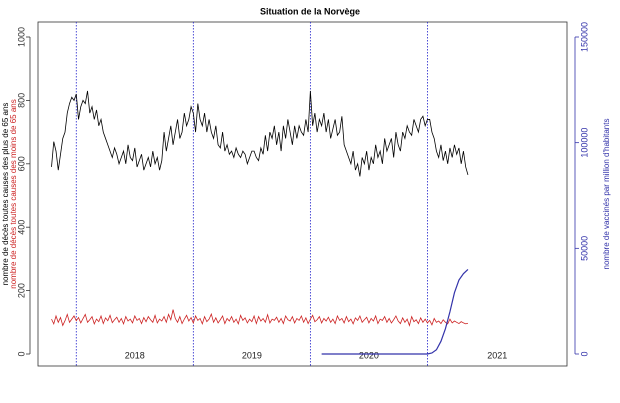 Image resolution: width=620 pixels, height=403 pixels. Describe the element at coordinates (497, 355) in the screenshot. I see `year-label: 2021` at that location.